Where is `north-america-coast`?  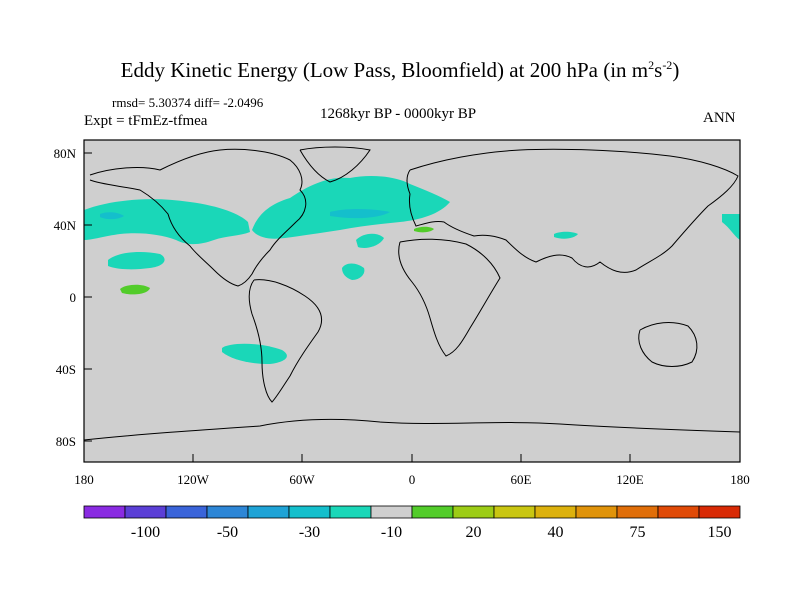 north-america-coast is located at coordinates (198, 217).